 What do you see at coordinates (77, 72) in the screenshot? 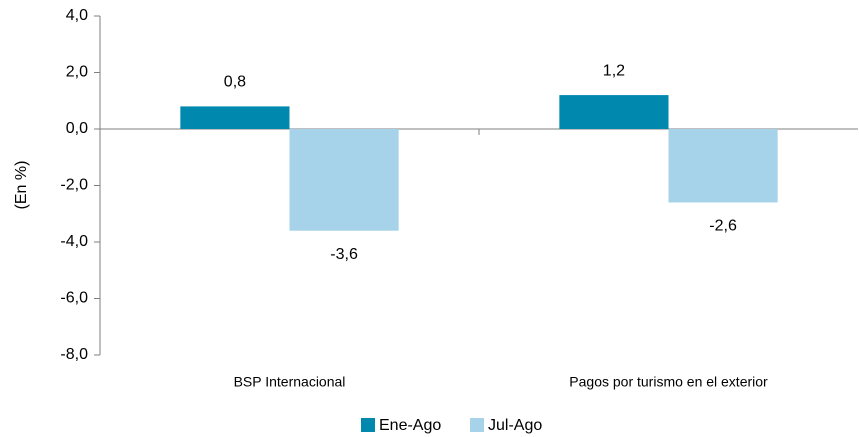
I see `y-tick-label: 2,0` at bounding box center [77, 72].